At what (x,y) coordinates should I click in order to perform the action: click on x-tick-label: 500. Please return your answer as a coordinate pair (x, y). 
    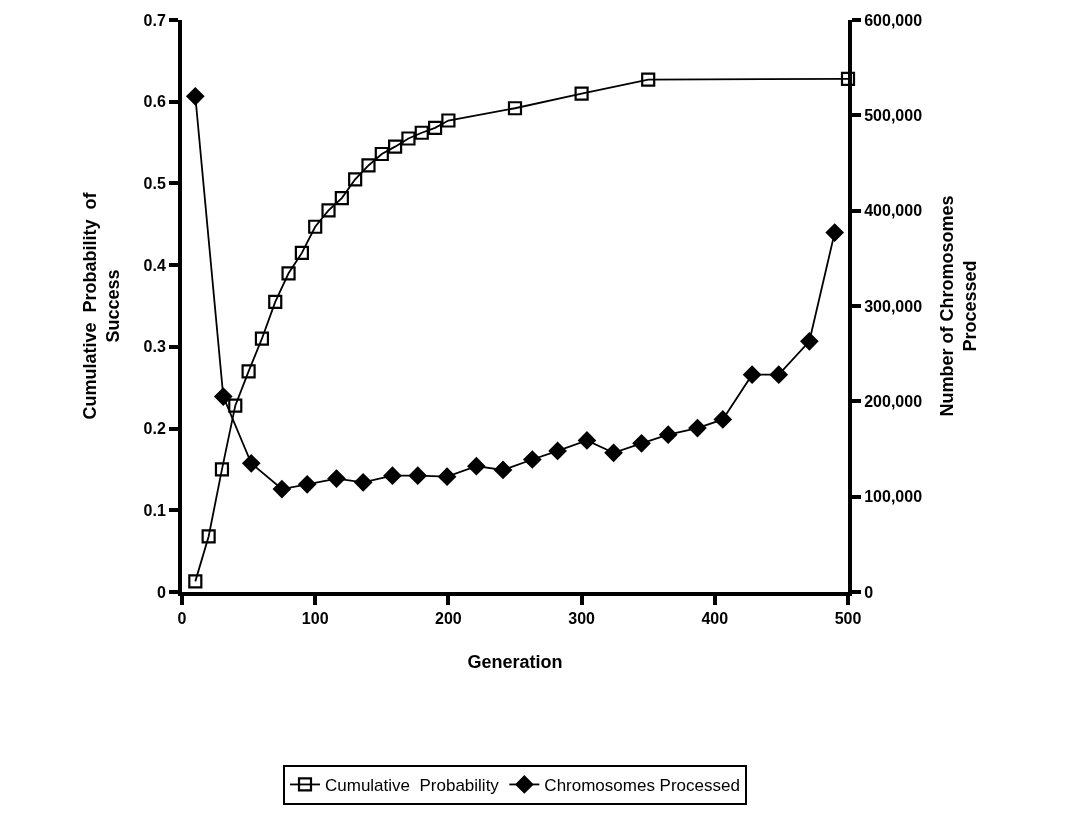
    Looking at the image, I should click on (848, 619).